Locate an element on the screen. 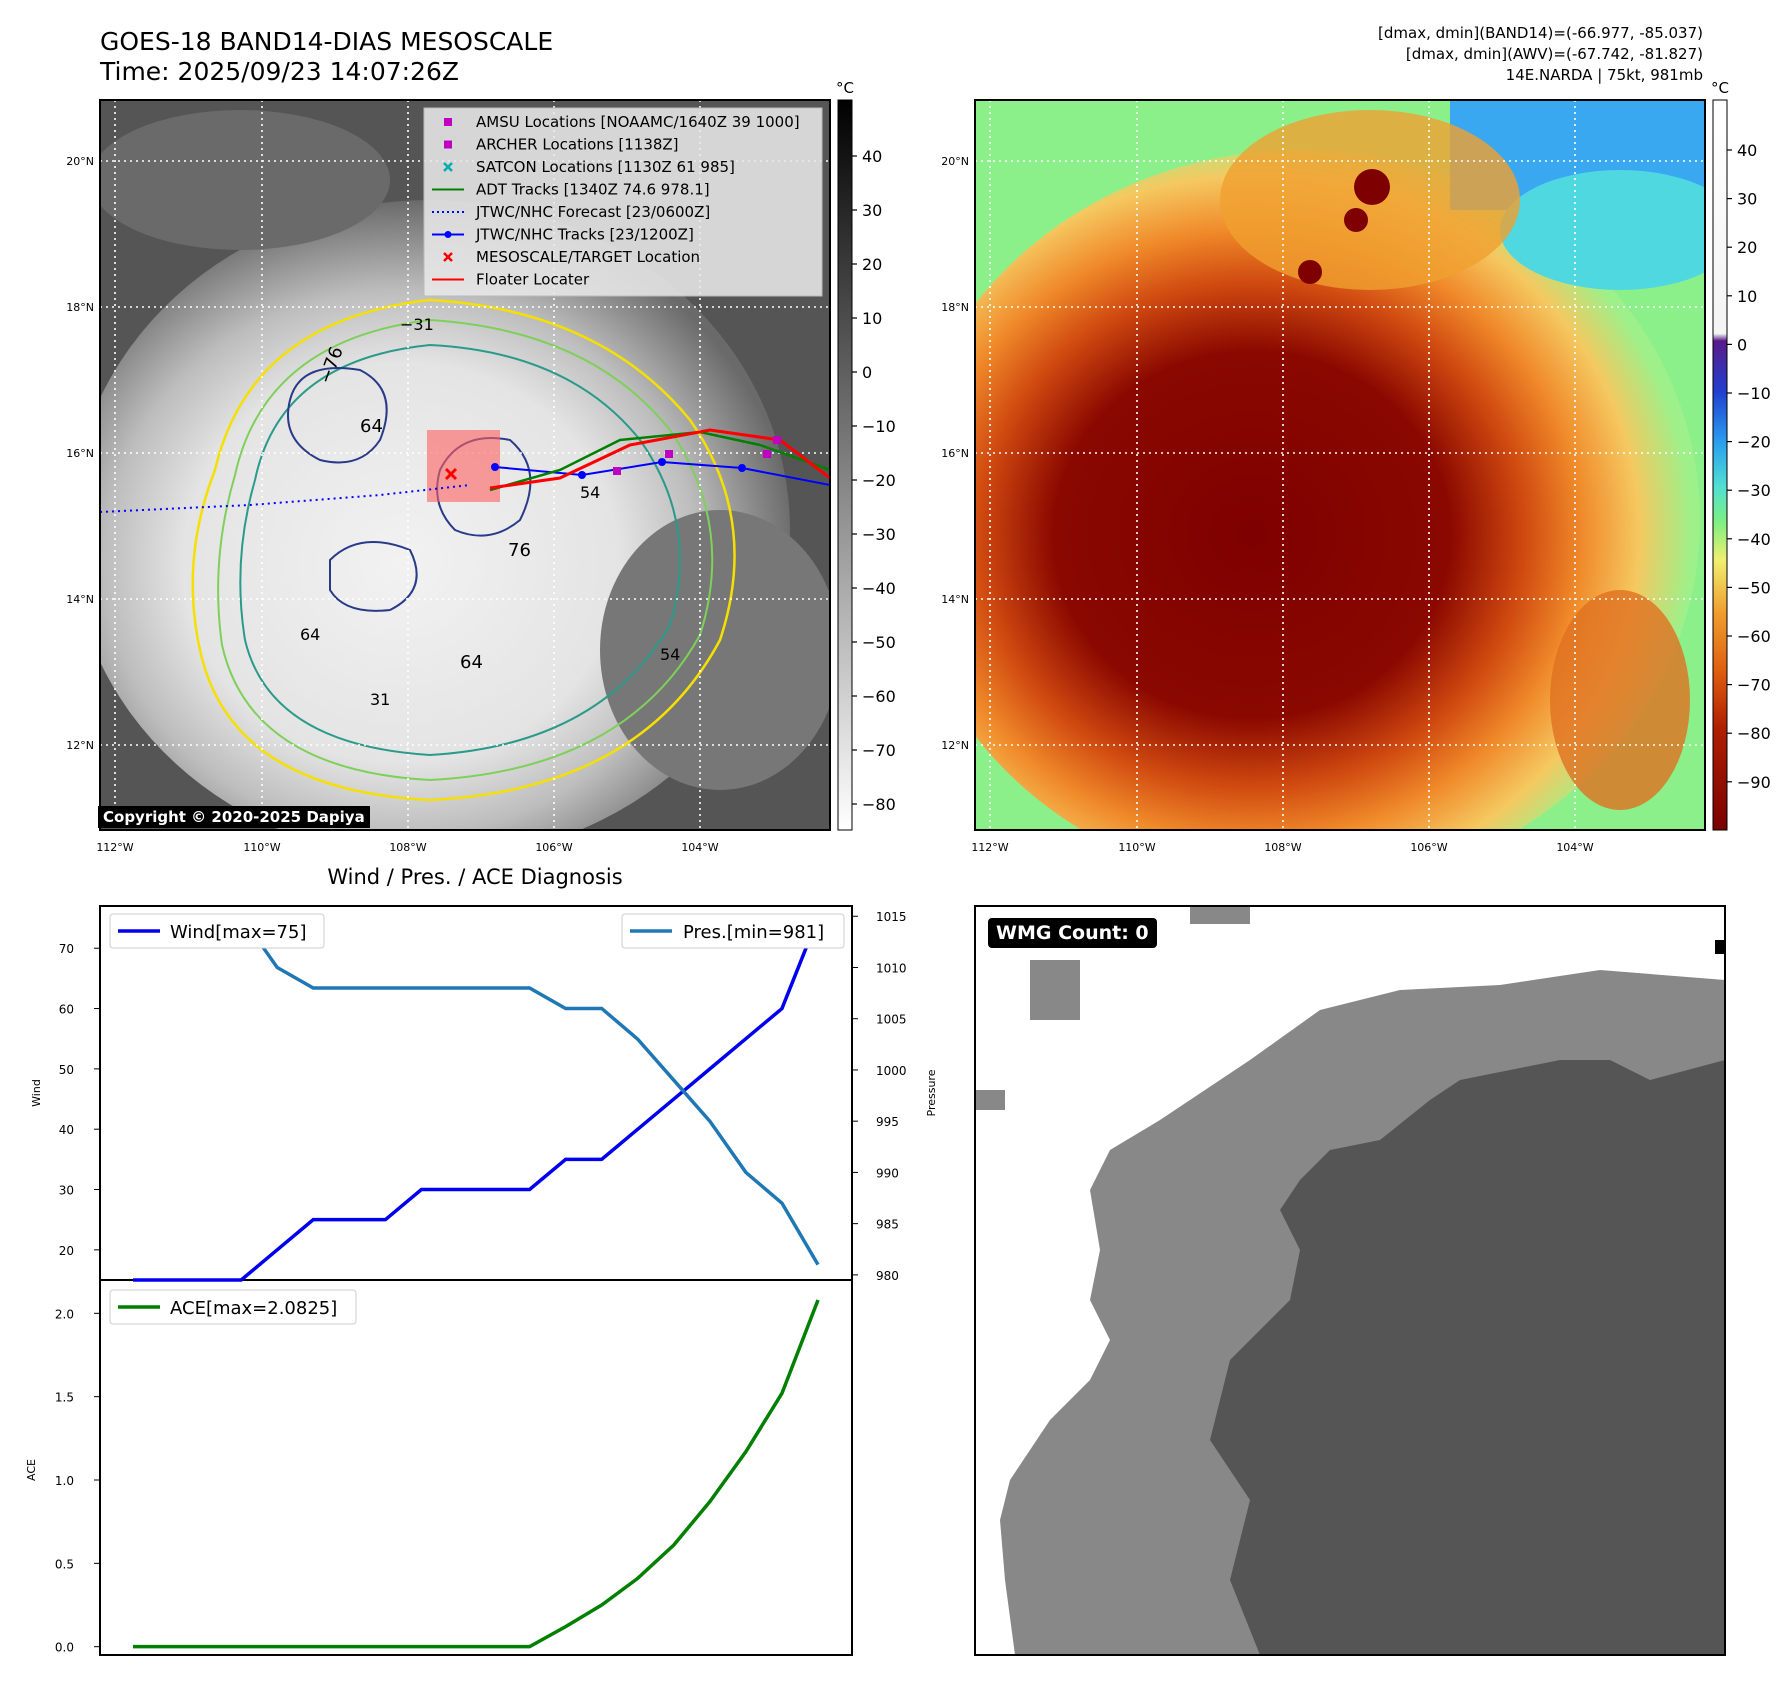 Image resolution: width=1792 pixels, height=1690 pixels. contour-label: 76 is located at coordinates (519, 550).